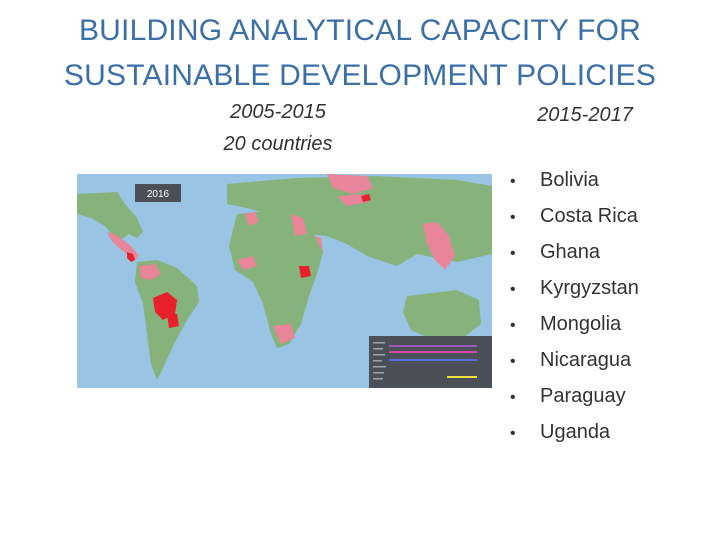 Image resolution: width=720 pixels, height=540 pixels. I want to click on list-item: • Kyrgyzstan, so click(574, 289).